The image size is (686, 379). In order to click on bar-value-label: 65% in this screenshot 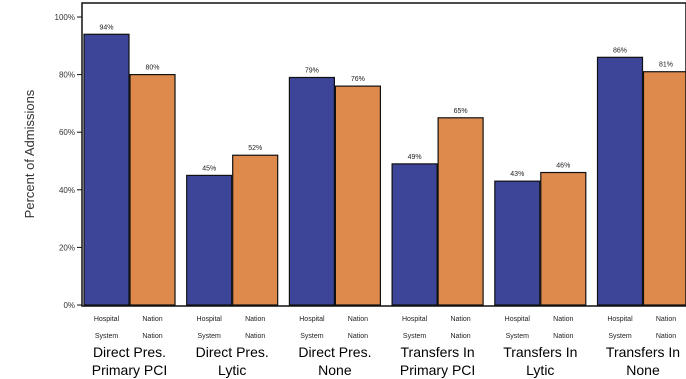, I will do `click(461, 111)`.